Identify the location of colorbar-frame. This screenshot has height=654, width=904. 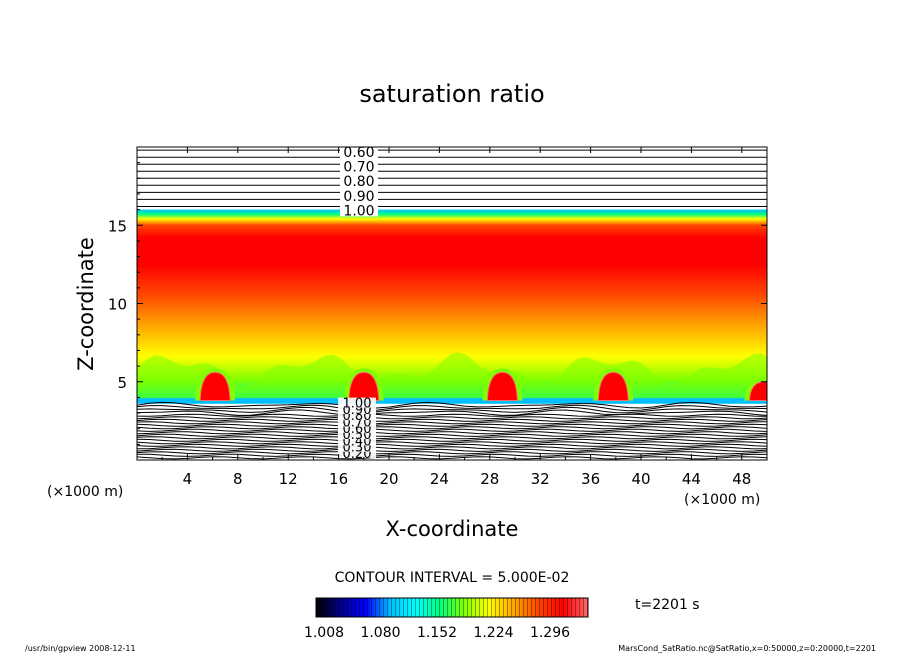
(452, 607).